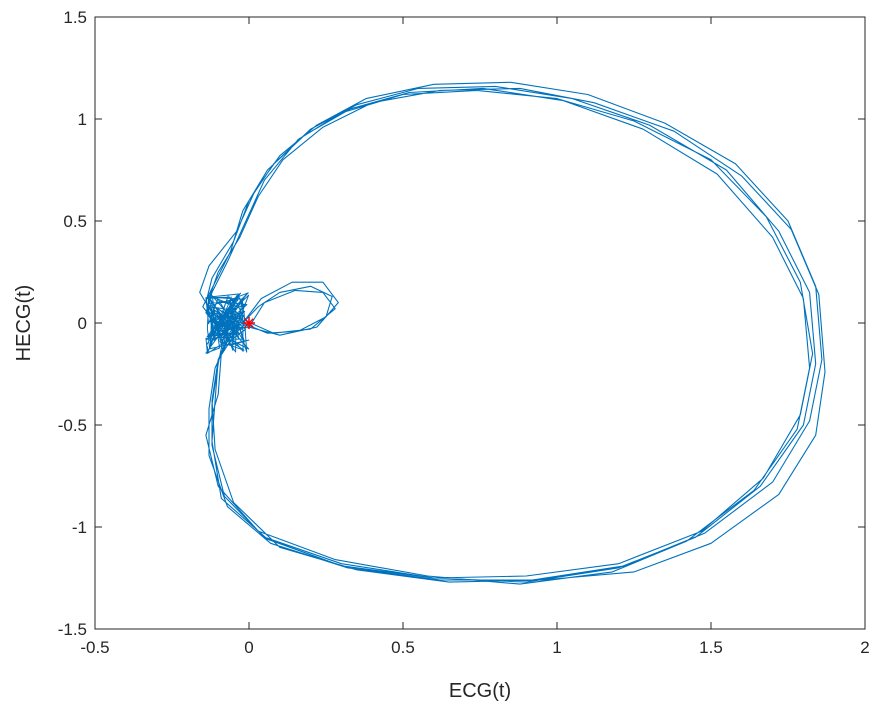 Image resolution: width=872 pixels, height=704 pixels. I want to click on x-tick-label: 0, so click(248, 647).